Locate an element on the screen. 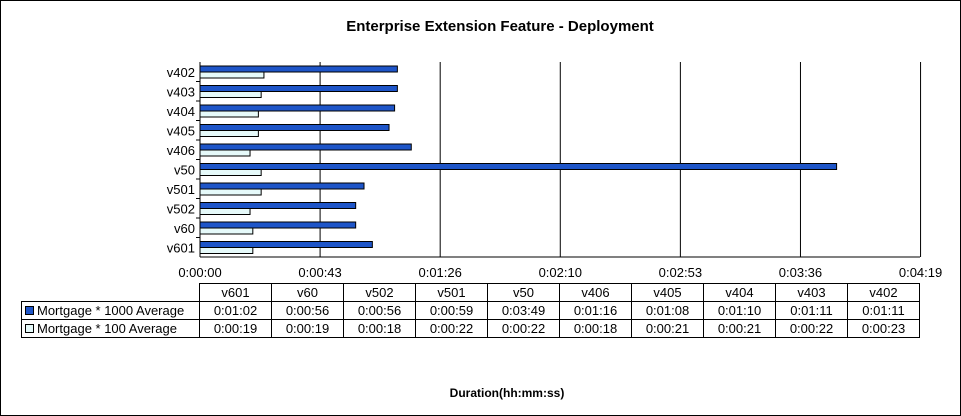 This screenshot has width=961, height=416. y-category-label: v404 is located at coordinates (181, 111).